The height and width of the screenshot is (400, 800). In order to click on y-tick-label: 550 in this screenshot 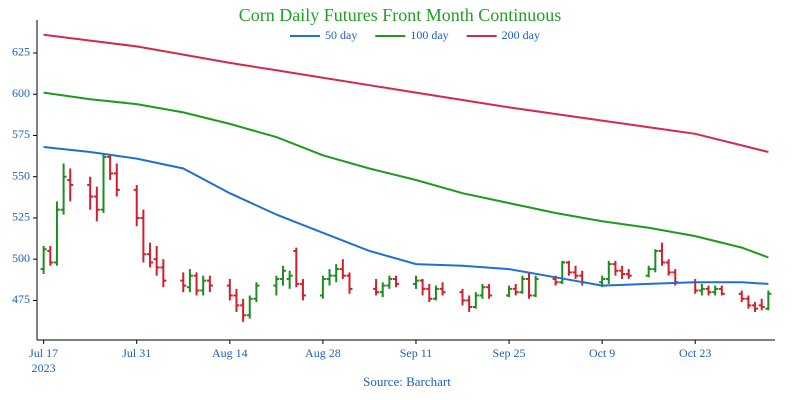, I will do `click(21, 175)`.